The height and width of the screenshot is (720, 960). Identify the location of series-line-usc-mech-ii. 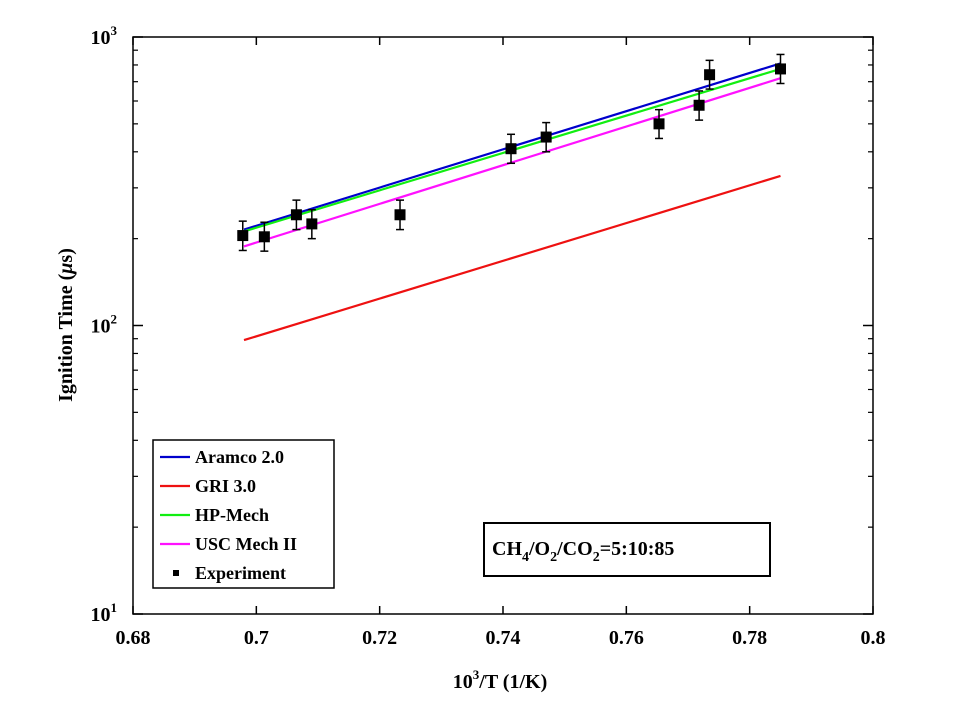
(512, 162).